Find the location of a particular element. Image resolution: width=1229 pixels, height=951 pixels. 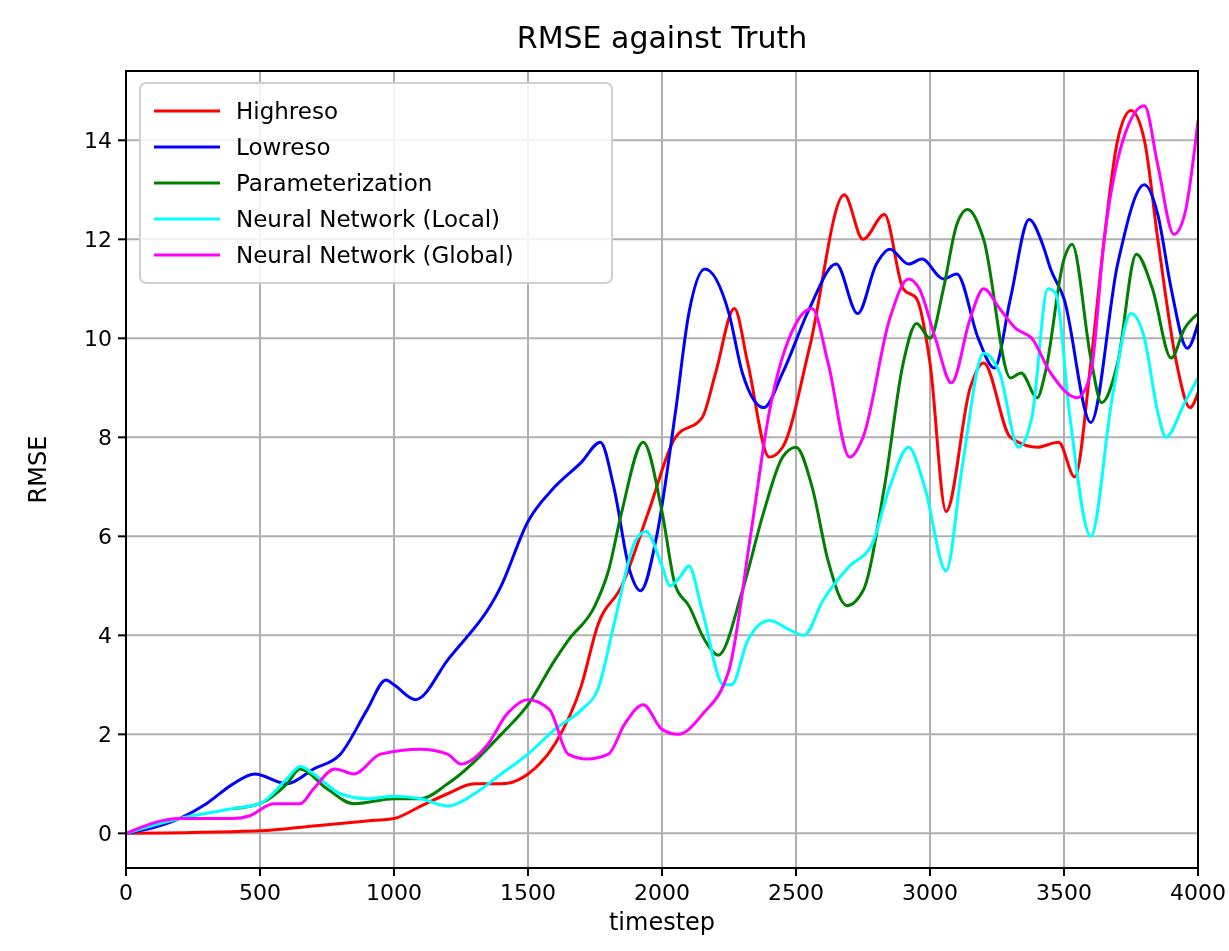

x-tick-label: 500 is located at coordinates (260, 892).